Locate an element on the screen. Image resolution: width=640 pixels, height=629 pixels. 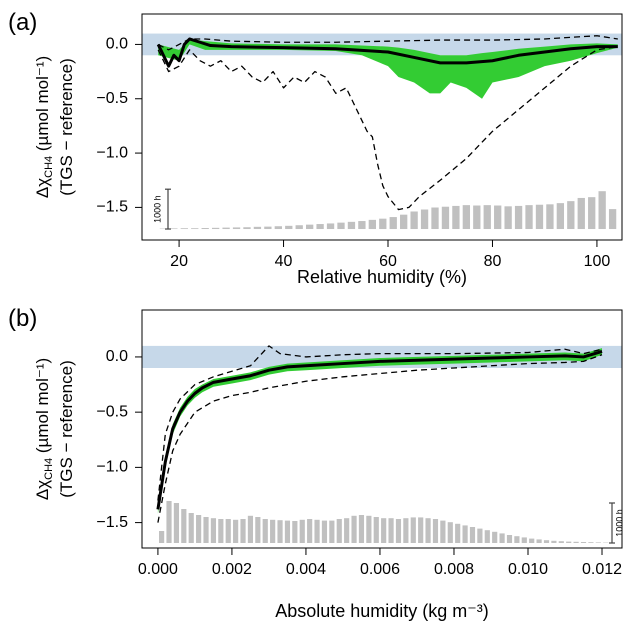
x-tick-label: 60 is located at coordinates (388, 261).